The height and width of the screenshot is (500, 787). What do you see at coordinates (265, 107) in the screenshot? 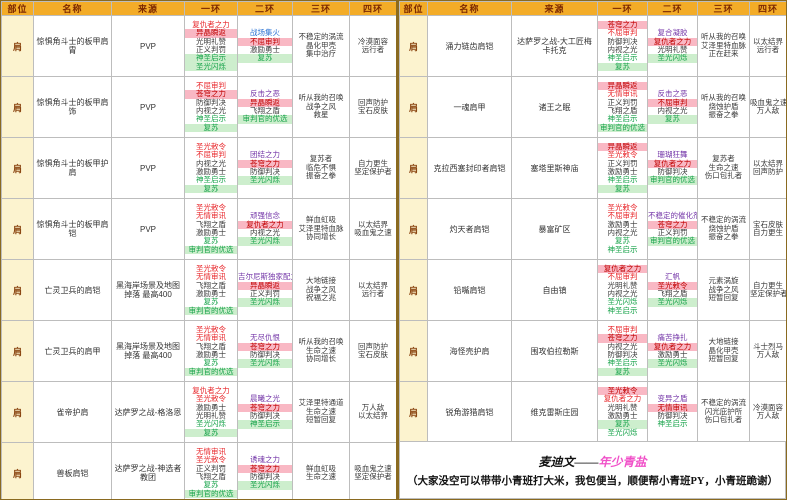
I see `ring-2-traits: 反击之恶 异晶瞬返 飞翔之盾 审判官的优选` at bounding box center [265, 107].